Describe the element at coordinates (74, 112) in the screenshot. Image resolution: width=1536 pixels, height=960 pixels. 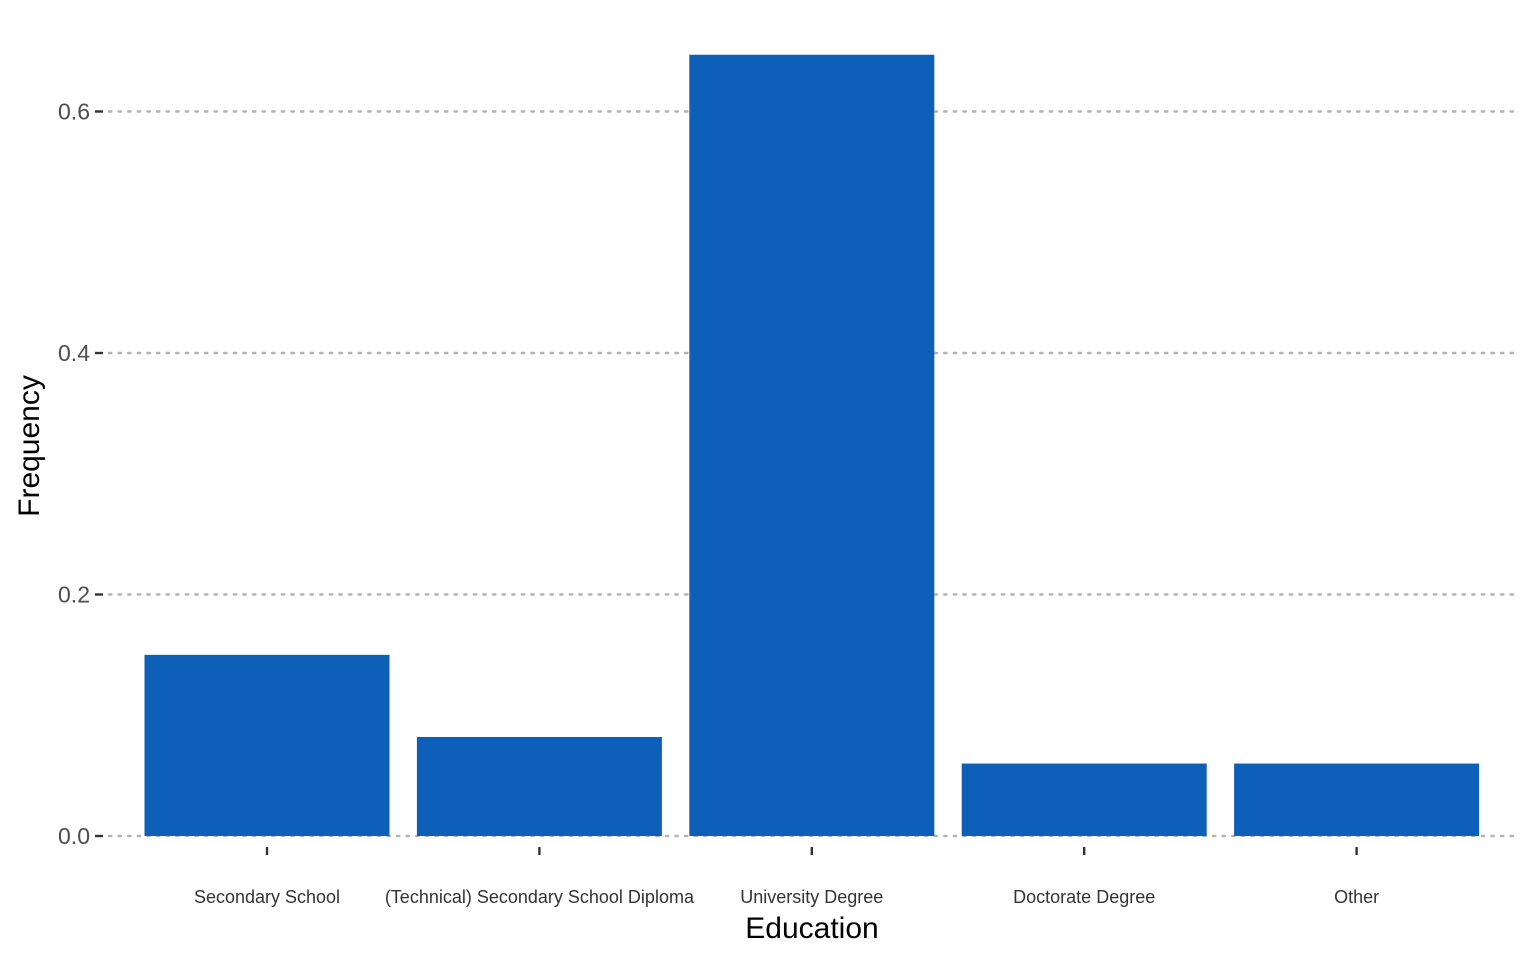
I see `y-tick-label-3: 0.6` at that location.